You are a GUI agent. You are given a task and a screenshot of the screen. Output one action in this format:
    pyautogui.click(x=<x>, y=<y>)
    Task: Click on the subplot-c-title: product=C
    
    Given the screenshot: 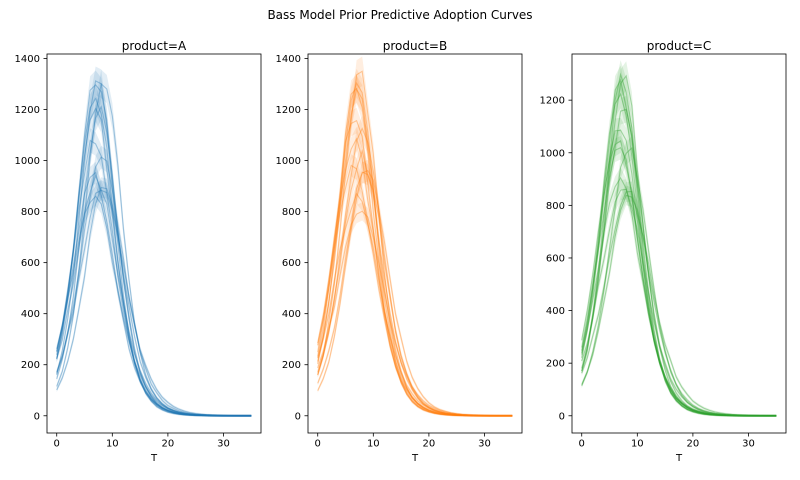 What is the action you would take?
    pyautogui.click(x=679, y=46)
    